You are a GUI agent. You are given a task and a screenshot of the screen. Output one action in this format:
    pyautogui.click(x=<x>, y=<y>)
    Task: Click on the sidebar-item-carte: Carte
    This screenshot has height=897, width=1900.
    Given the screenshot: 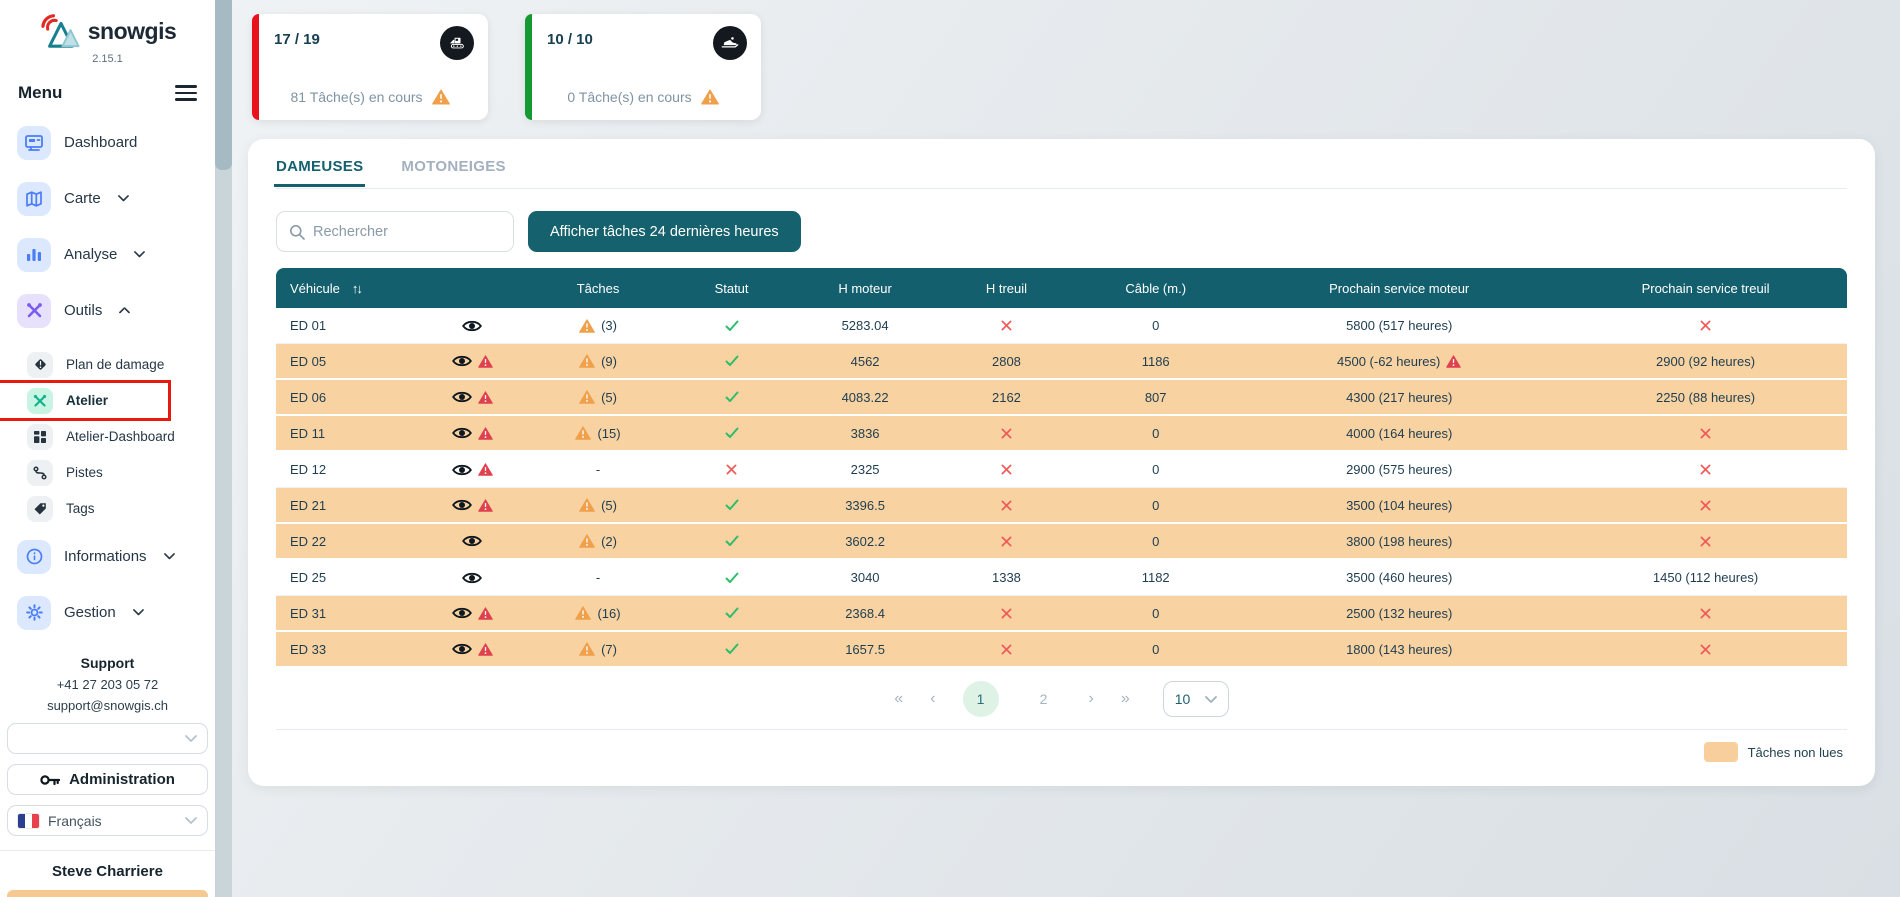 What is the action you would take?
    pyautogui.click(x=107, y=199)
    